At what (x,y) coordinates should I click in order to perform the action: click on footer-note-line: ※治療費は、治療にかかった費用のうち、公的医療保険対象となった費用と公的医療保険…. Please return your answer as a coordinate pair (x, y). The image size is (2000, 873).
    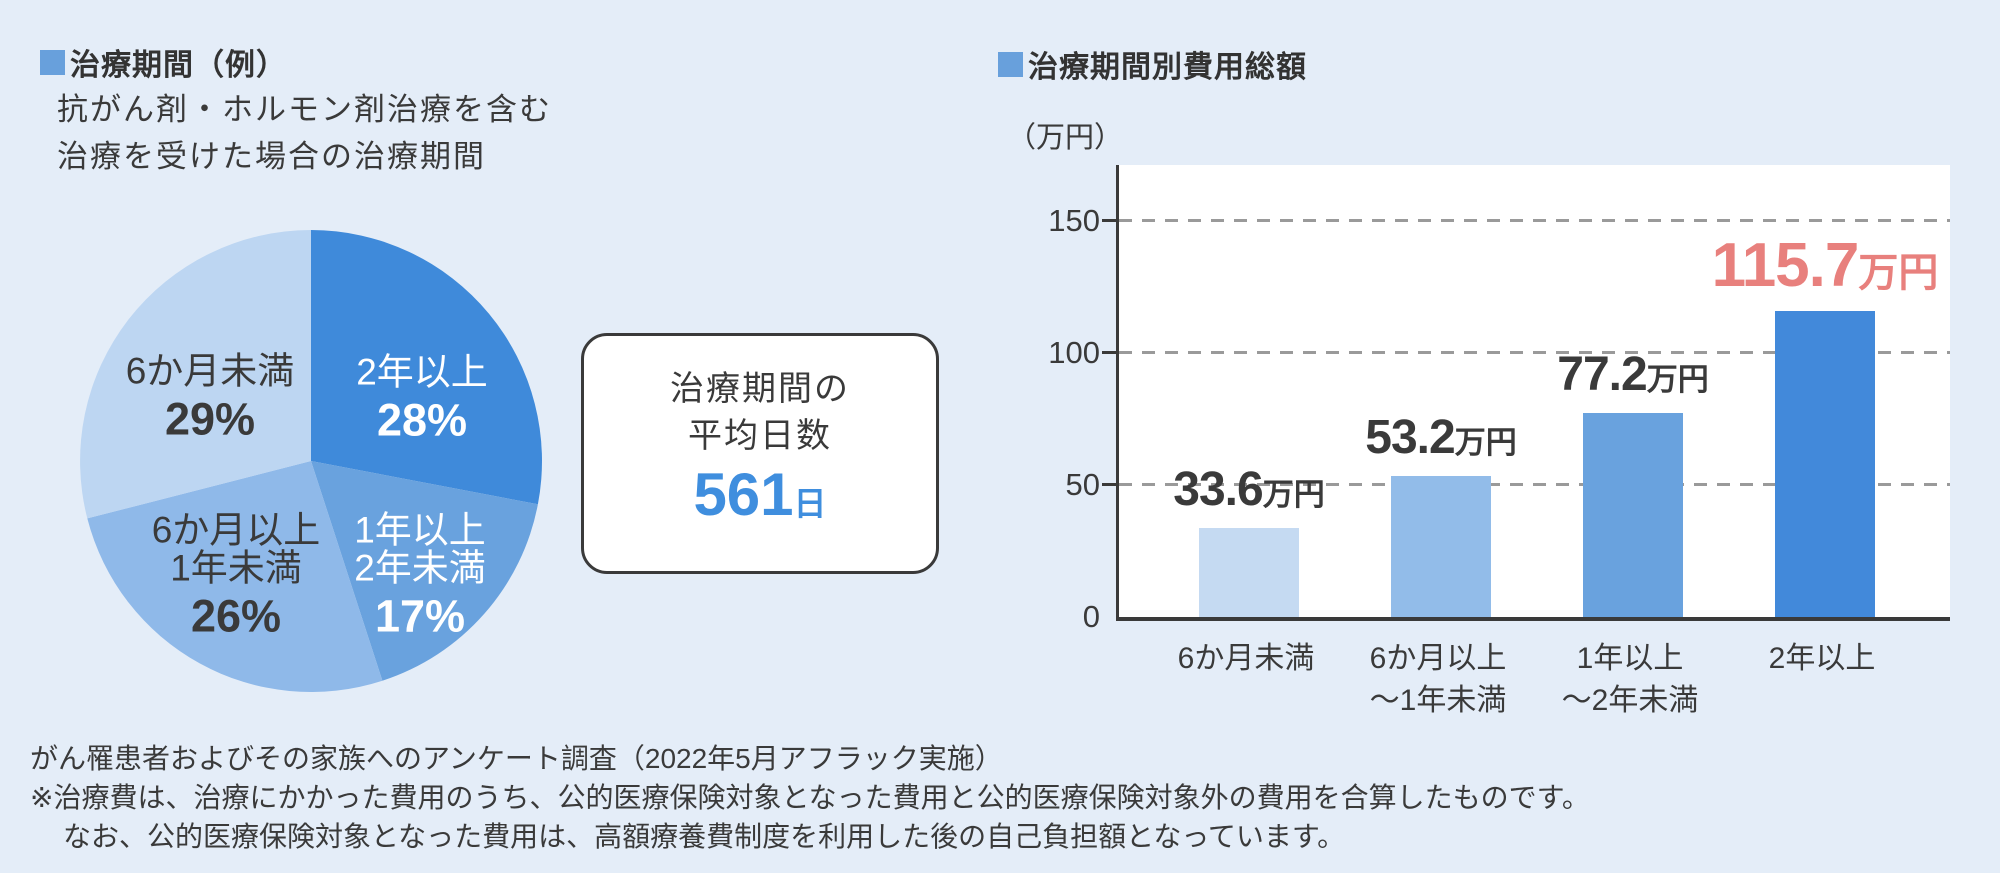
    Looking at the image, I should click on (810, 797).